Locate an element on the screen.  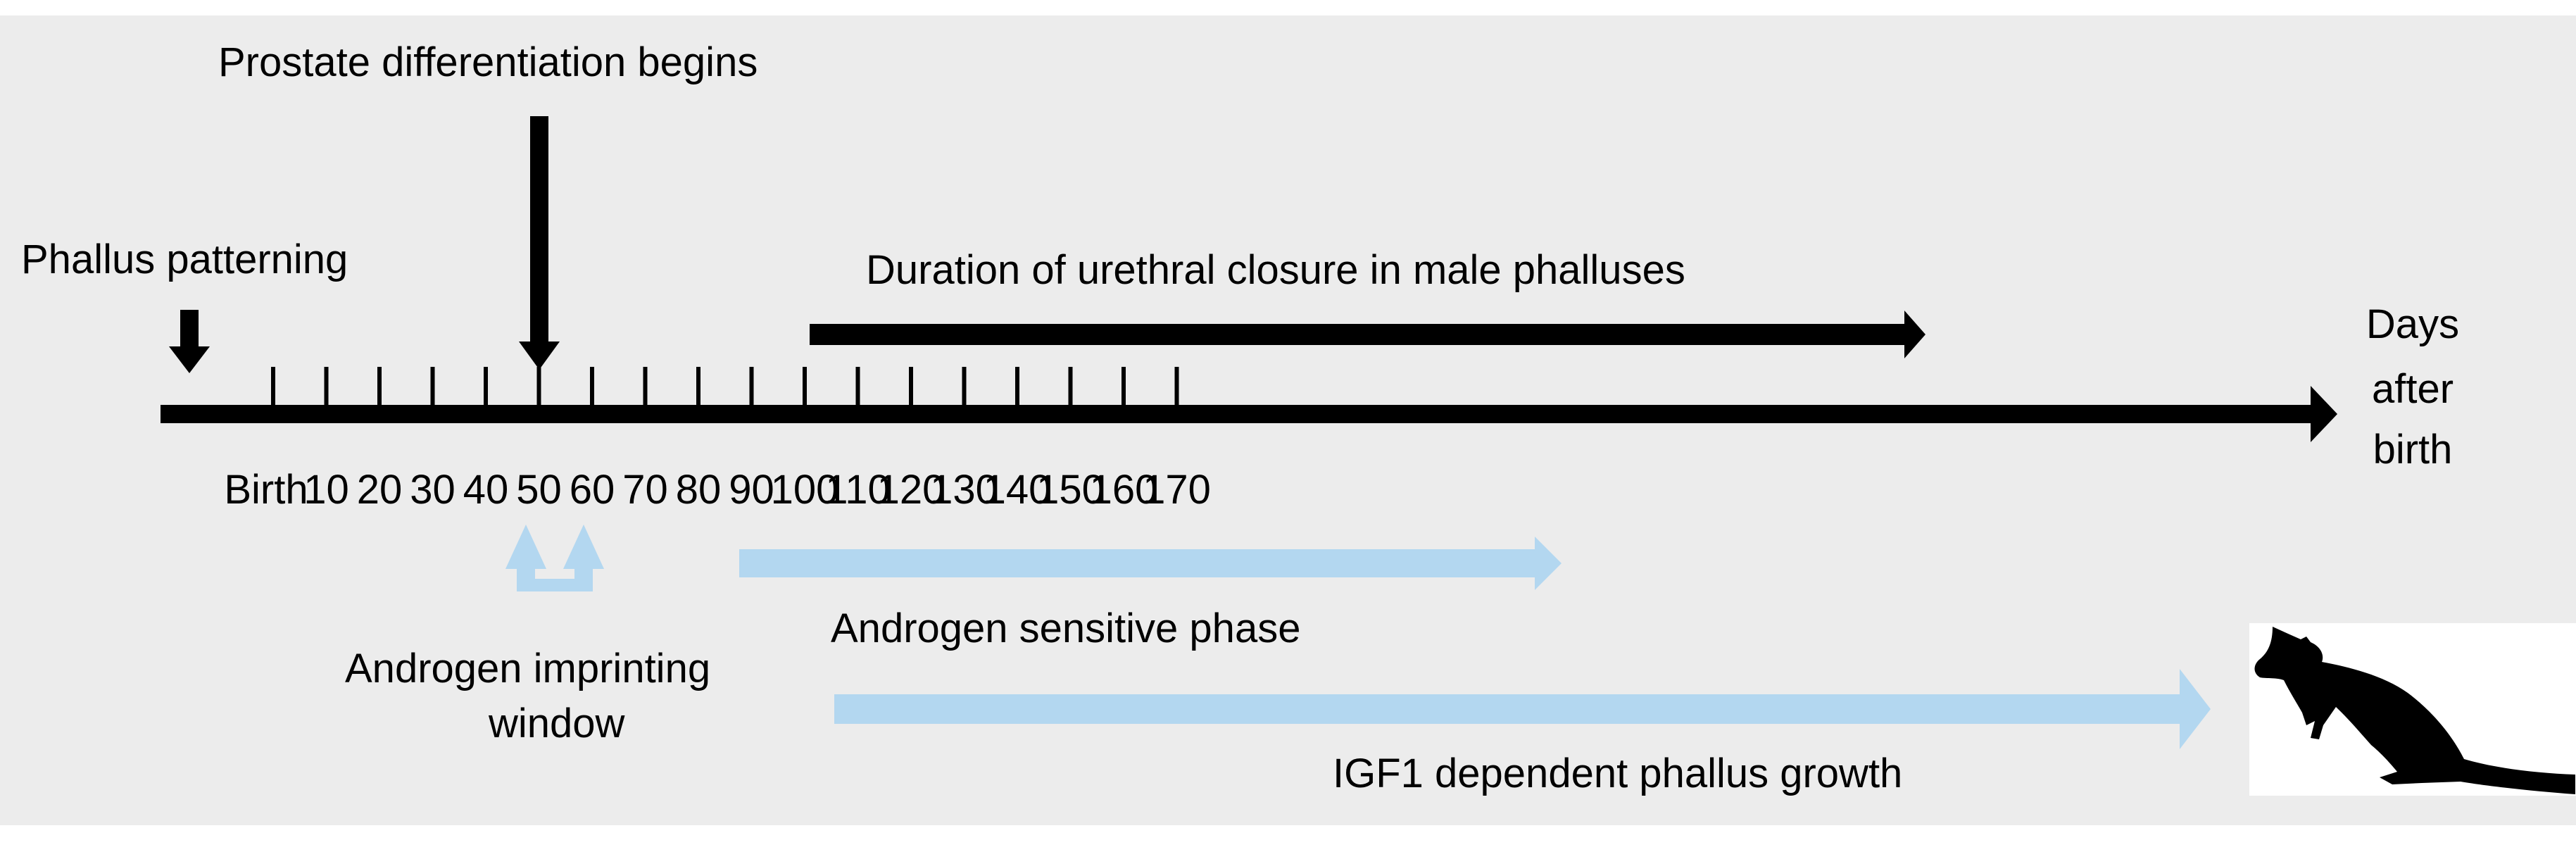
tick-label: 80 is located at coordinates (699, 490).